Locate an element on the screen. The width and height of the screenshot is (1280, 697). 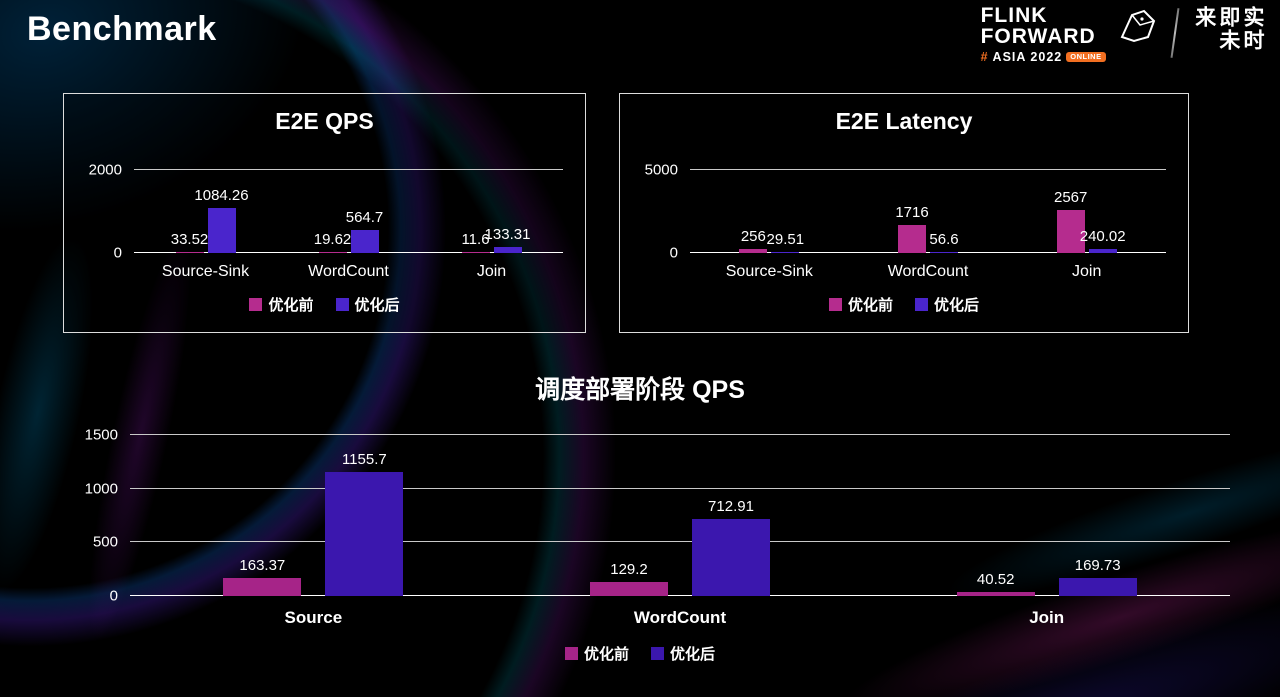
chart-title-e2e-qps: E2E QPS is located at coordinates (324, 121).